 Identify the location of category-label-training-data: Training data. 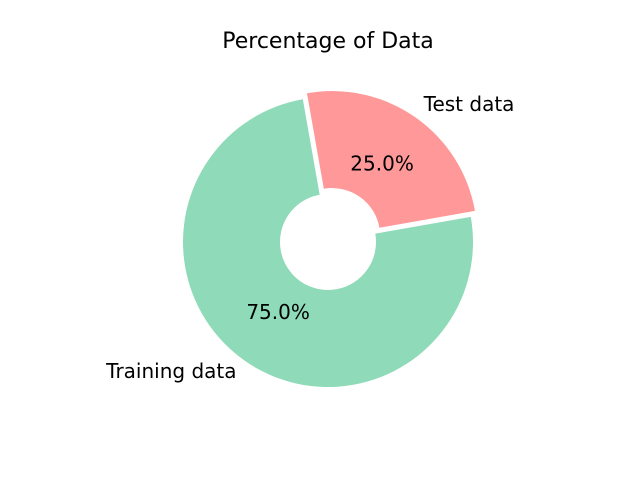
(170, 371).